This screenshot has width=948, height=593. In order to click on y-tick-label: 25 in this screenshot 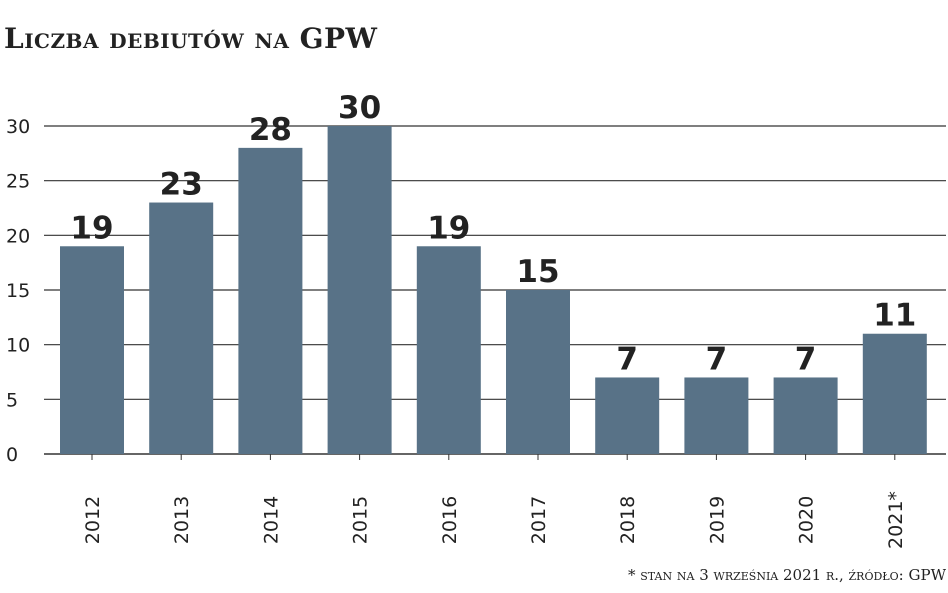, I will do `click(18, 182)`.